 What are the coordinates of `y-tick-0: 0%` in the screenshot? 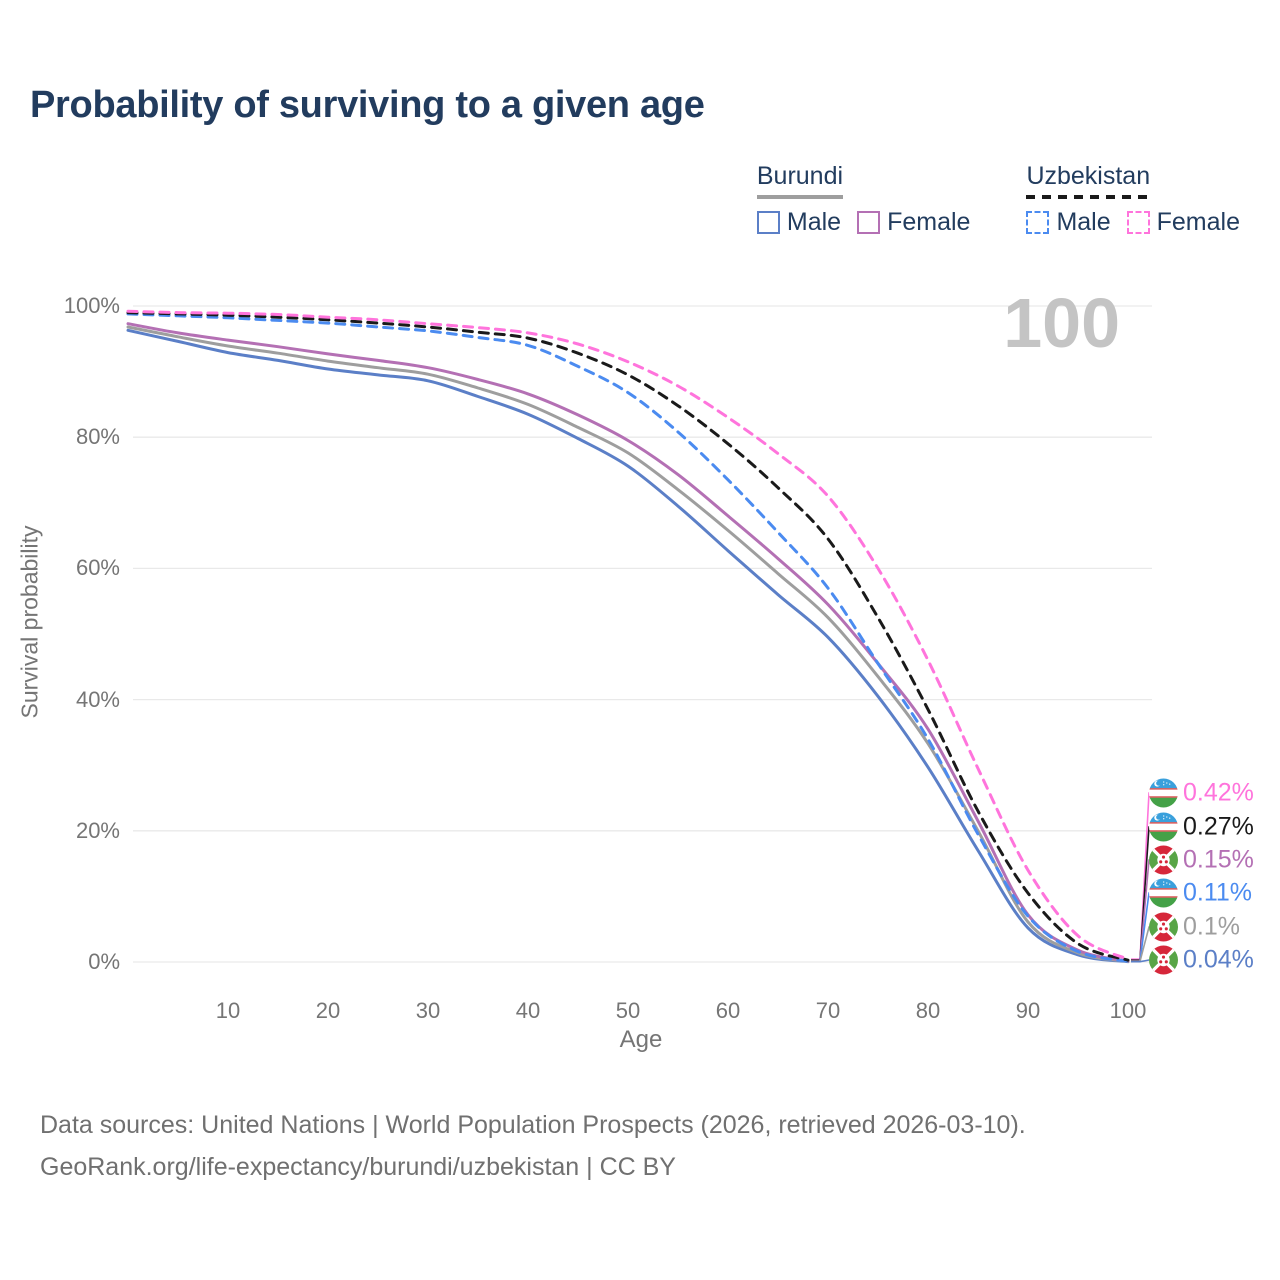 It's located at (104, 961).